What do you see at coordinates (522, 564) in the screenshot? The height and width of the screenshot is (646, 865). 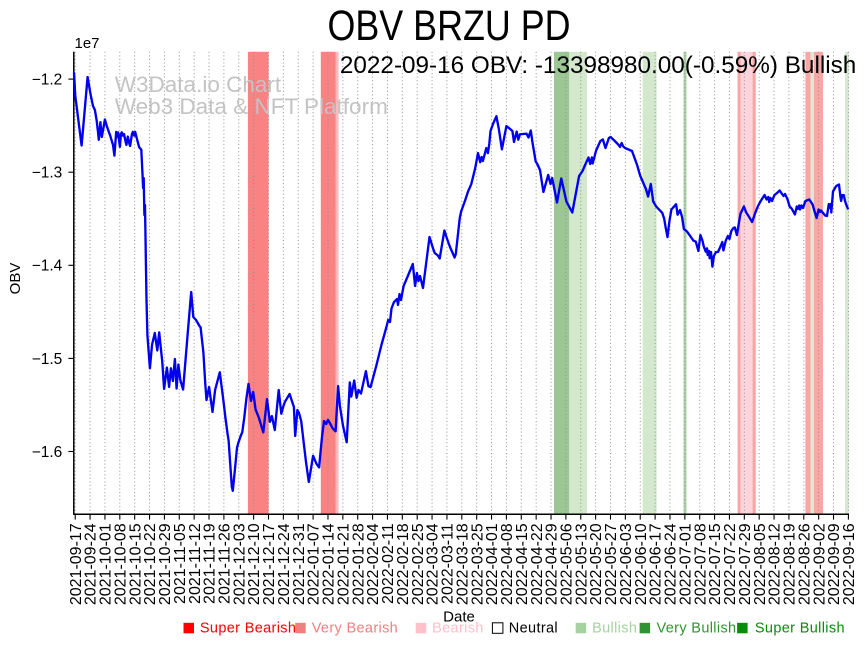 I see `svg-text: 2022-04-15` at bounding box center [522, 564].